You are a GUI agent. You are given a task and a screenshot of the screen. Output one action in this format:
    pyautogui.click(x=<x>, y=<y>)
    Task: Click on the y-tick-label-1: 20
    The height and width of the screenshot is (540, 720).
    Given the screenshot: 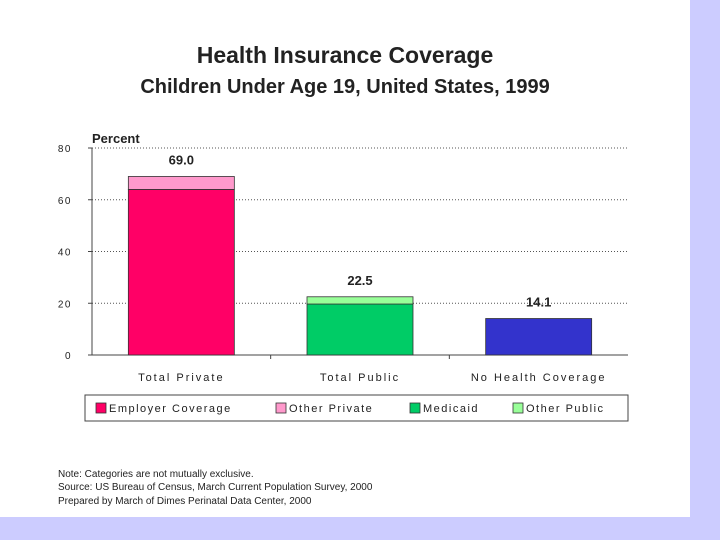 What is the action you would take?
    pyautogui.click(x=65, y=304)
    